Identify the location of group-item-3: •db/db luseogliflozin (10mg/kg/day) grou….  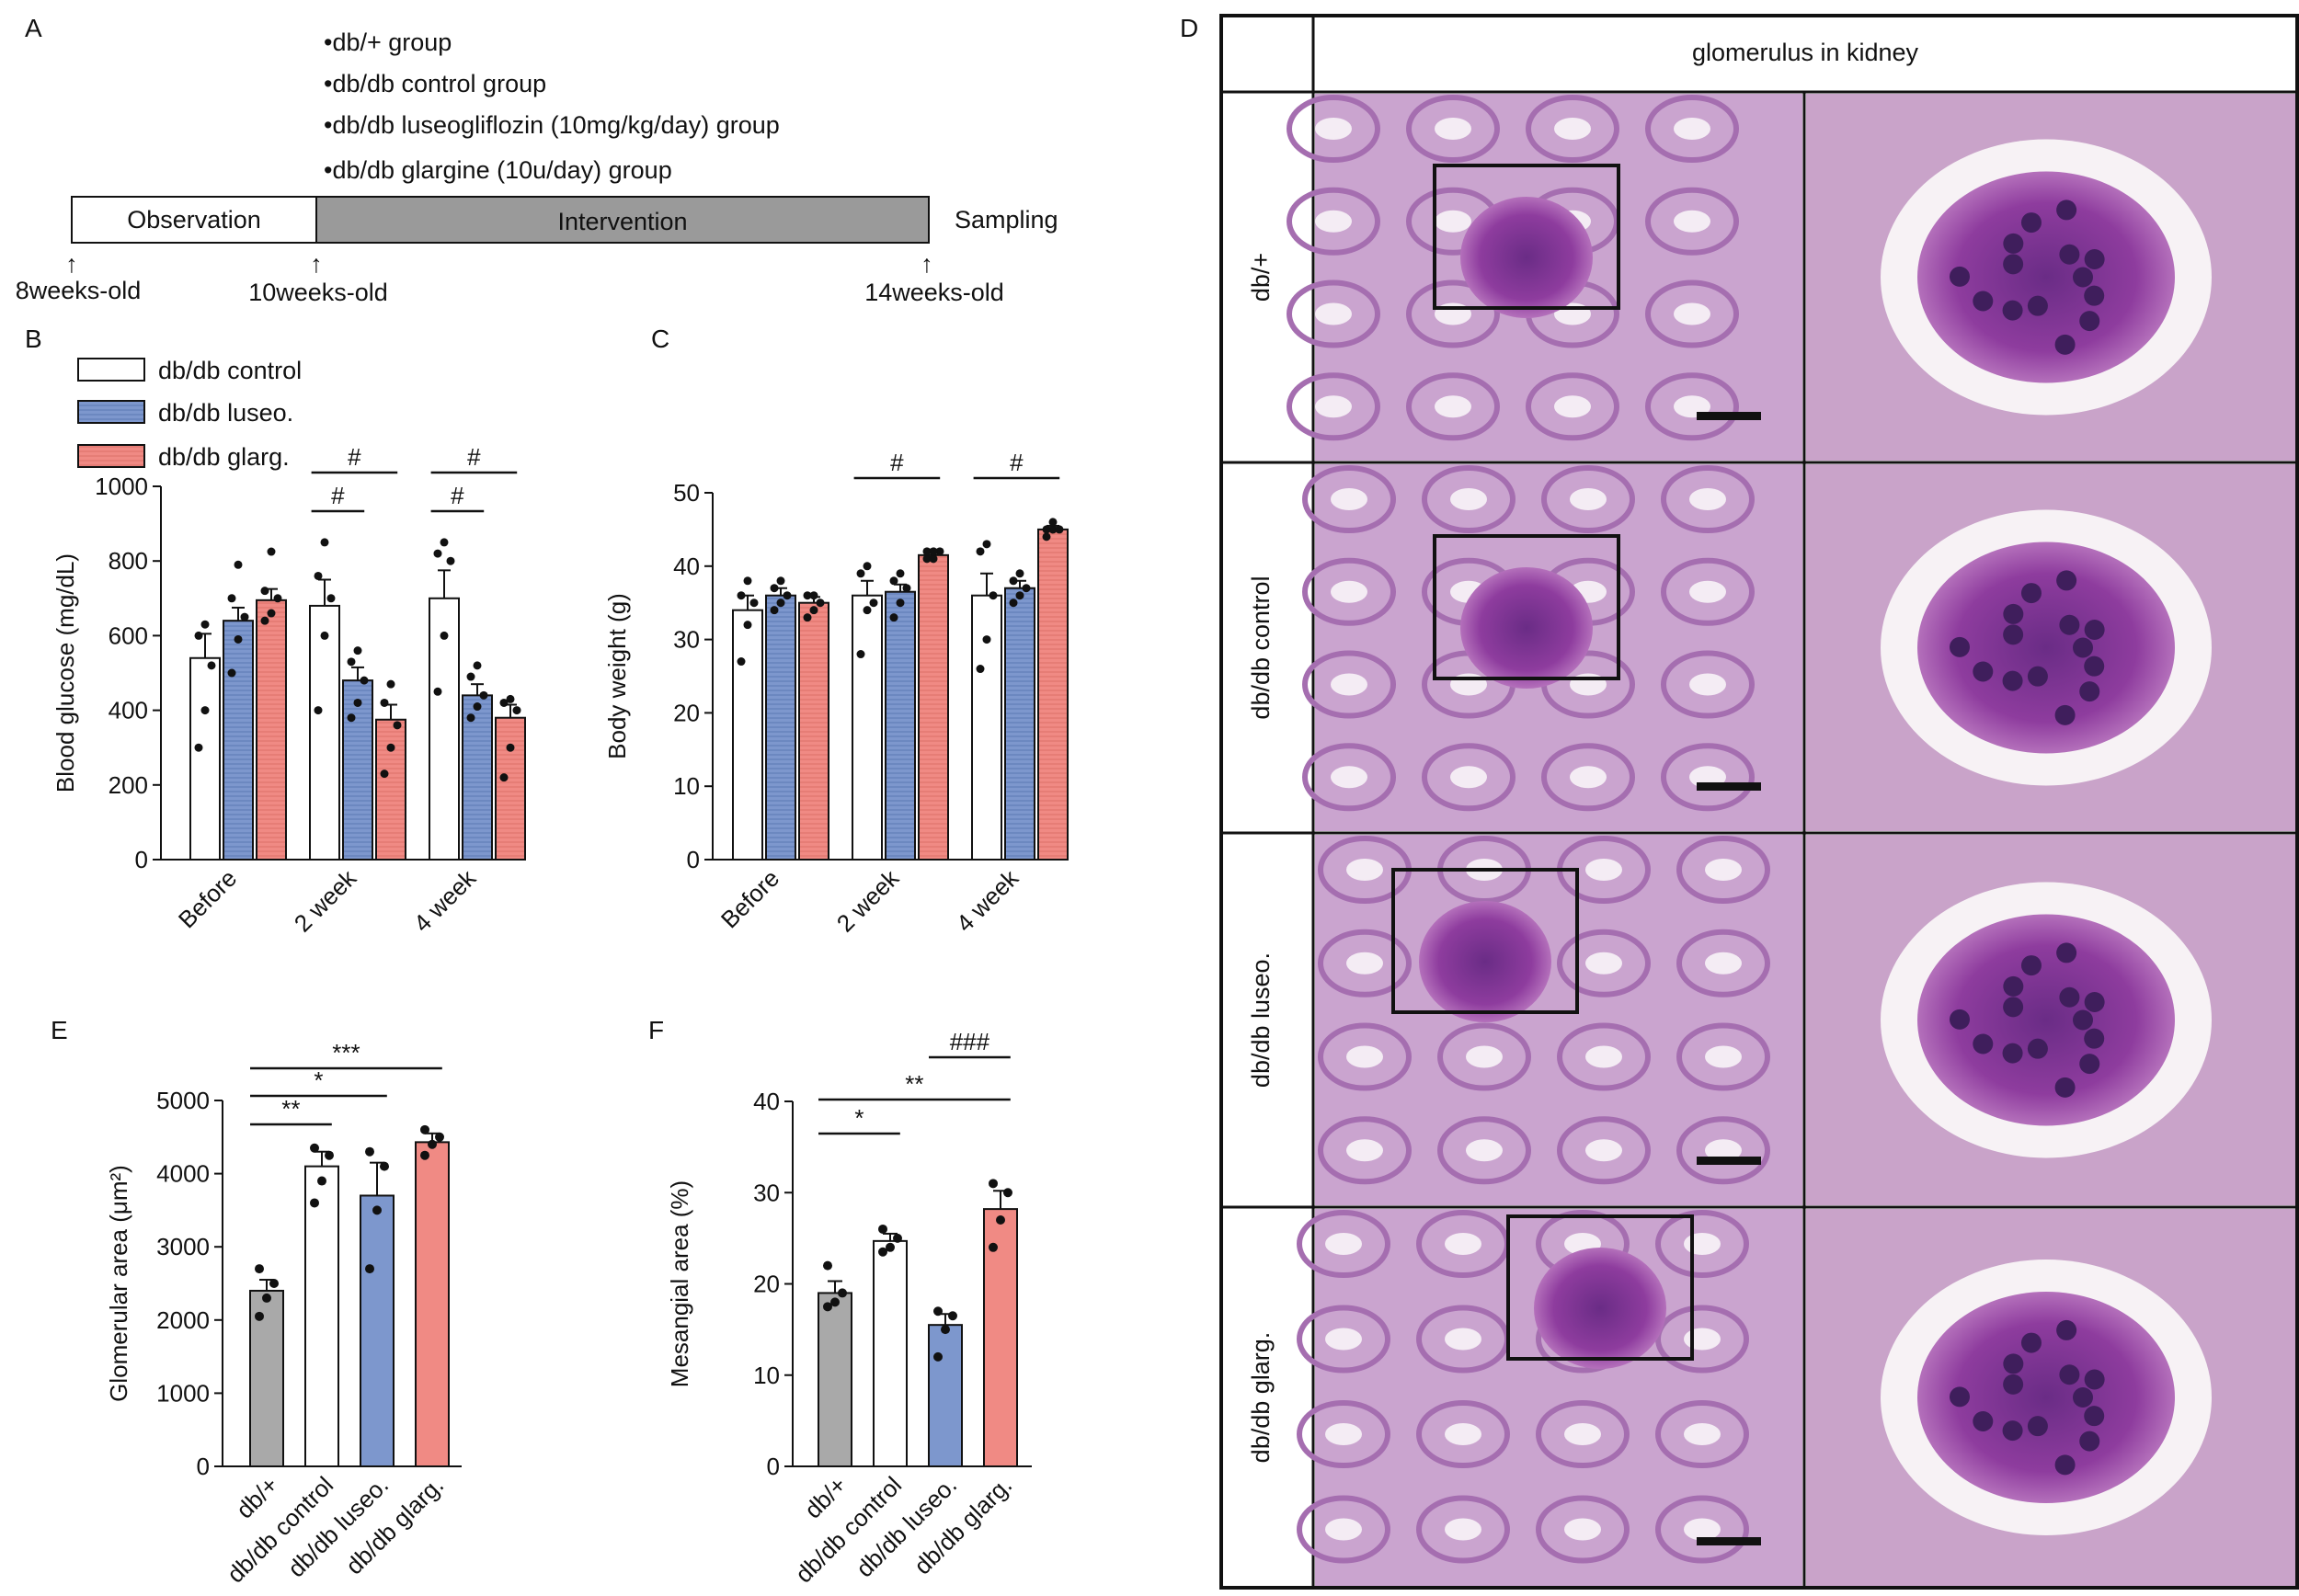
(552, 125).